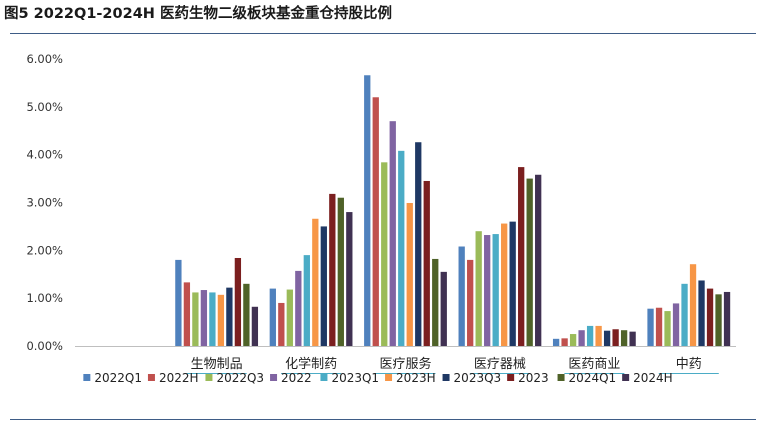  What do you see at coordinates (198, 14) in the screenshot?
I see `chart-title: 图5 2022Q1-2024H 医药生物二级板块基金重仓持股比例` at bounding box center [198, 14].